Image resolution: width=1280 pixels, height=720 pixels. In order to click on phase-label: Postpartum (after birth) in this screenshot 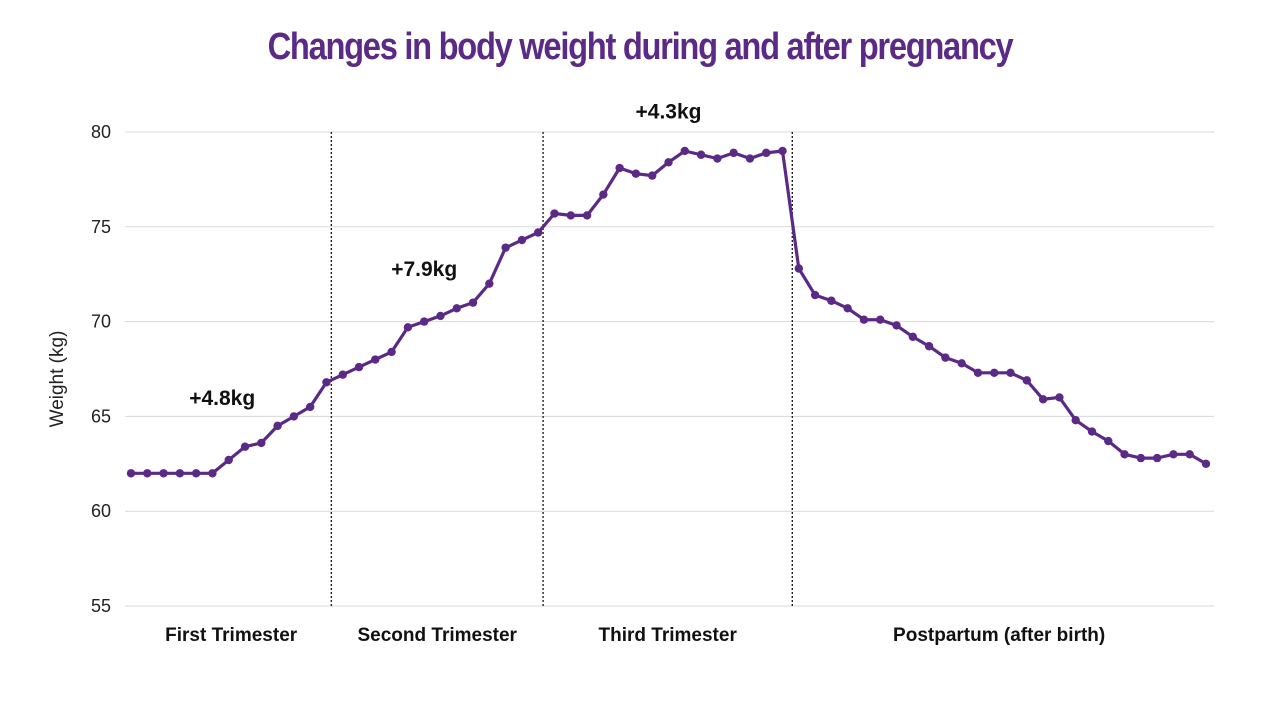, I will do `click(999, 635)`.